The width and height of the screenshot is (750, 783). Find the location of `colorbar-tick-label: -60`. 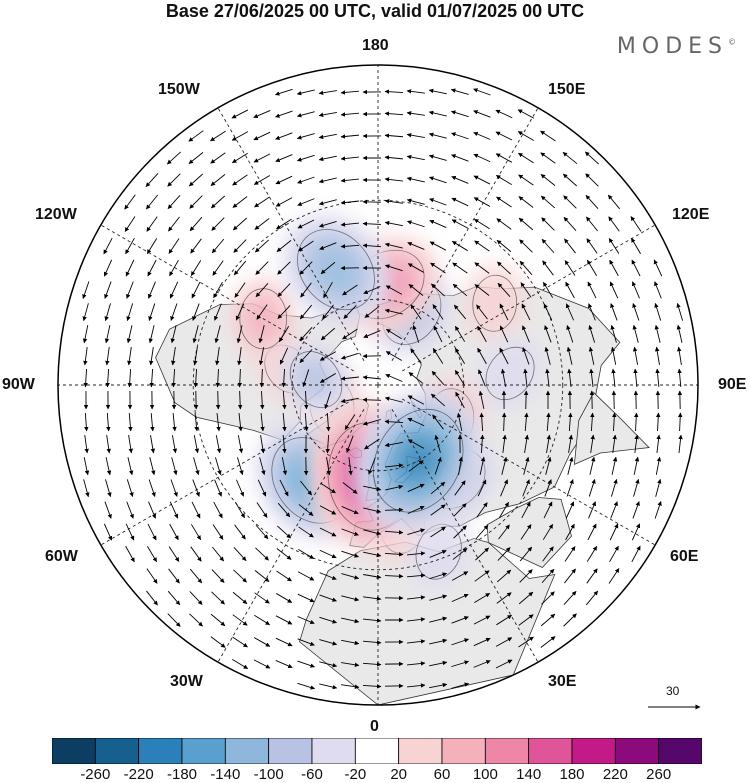

colorbar-tick-label: -60 is located at coordinates (312, 774).